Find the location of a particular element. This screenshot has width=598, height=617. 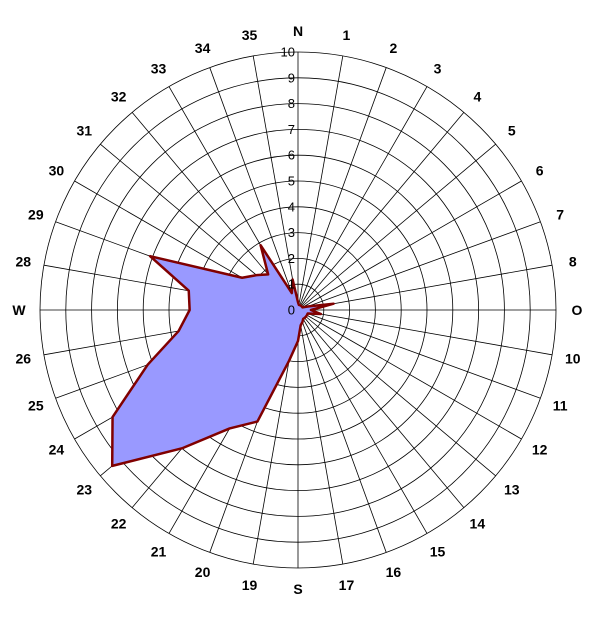

direction-label-8: 8 is located at coordinates (573, 262).